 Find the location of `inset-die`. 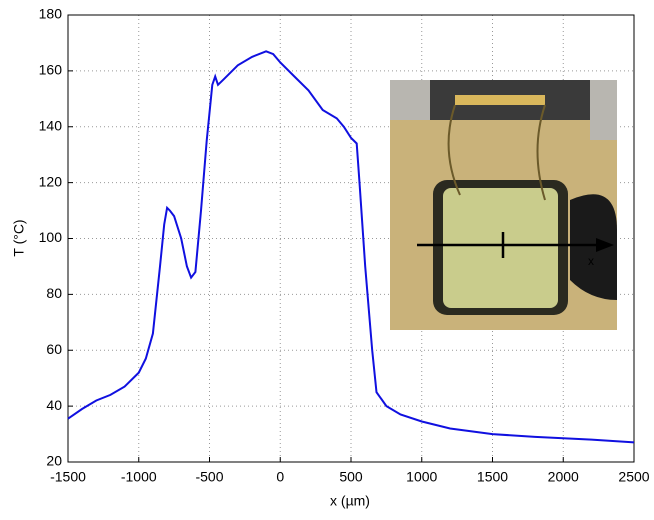

inset-die is located at coordinates (500, 248).